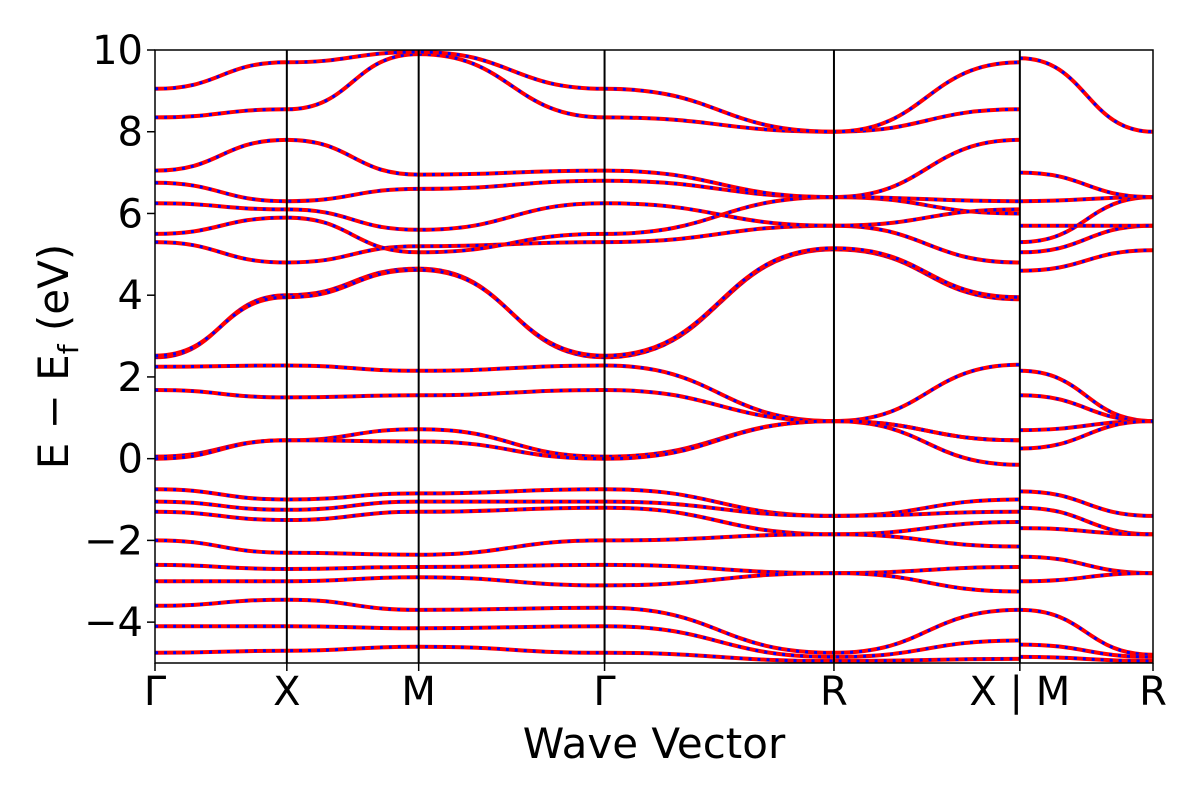  What do you see at coordinates (113, 623) in the screenshot?
I see `y-tick-label: −4` at bounding box center [113, 623].